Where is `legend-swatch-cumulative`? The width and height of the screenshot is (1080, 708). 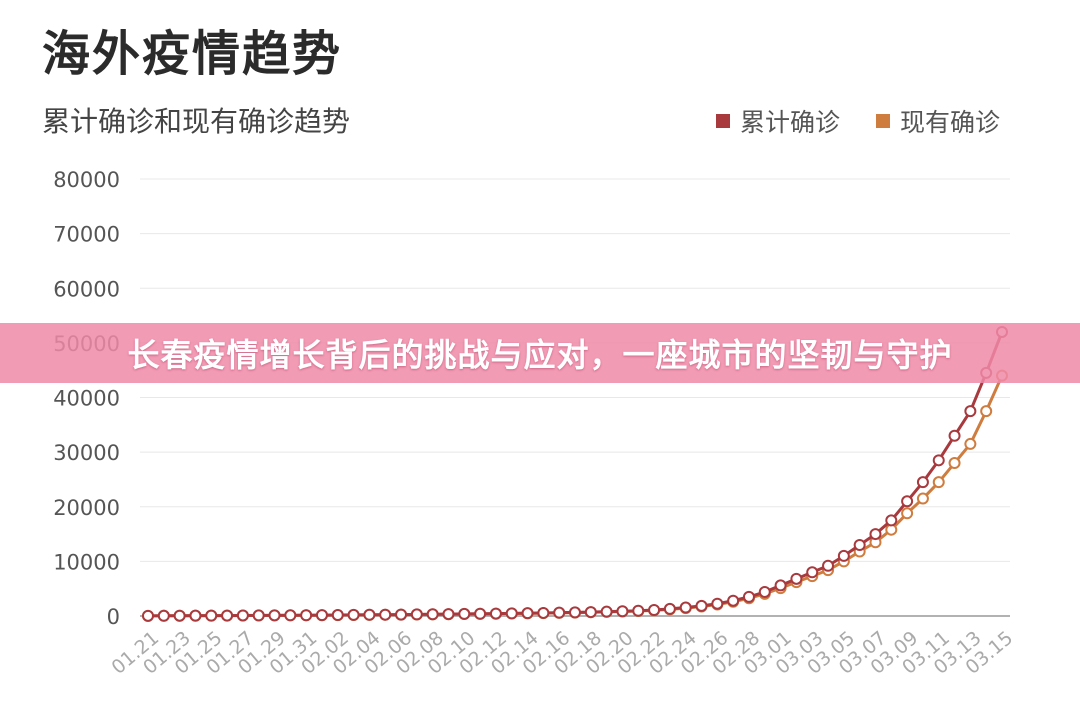 legend-swatch-cumulative is located at coordinates (722, 121).